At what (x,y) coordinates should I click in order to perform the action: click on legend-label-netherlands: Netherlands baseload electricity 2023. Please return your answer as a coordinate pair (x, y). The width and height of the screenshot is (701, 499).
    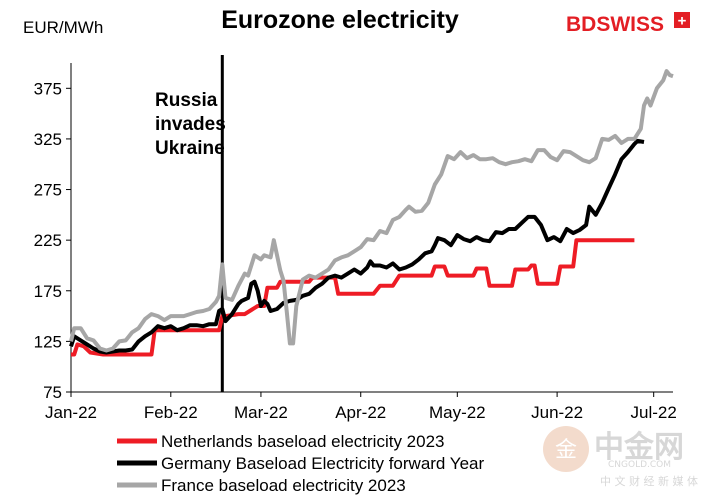
    Looking at the image, I should click on (303, 441).